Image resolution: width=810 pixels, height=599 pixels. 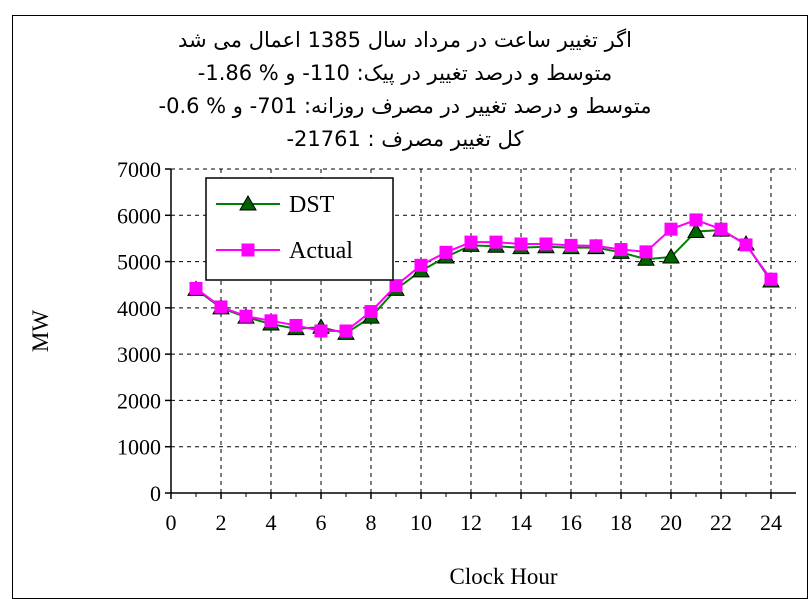 What do you see at coordinates (40, 331) in the screenshot?
I see `y-axis-title: MW` at bounding box center [40, 331].